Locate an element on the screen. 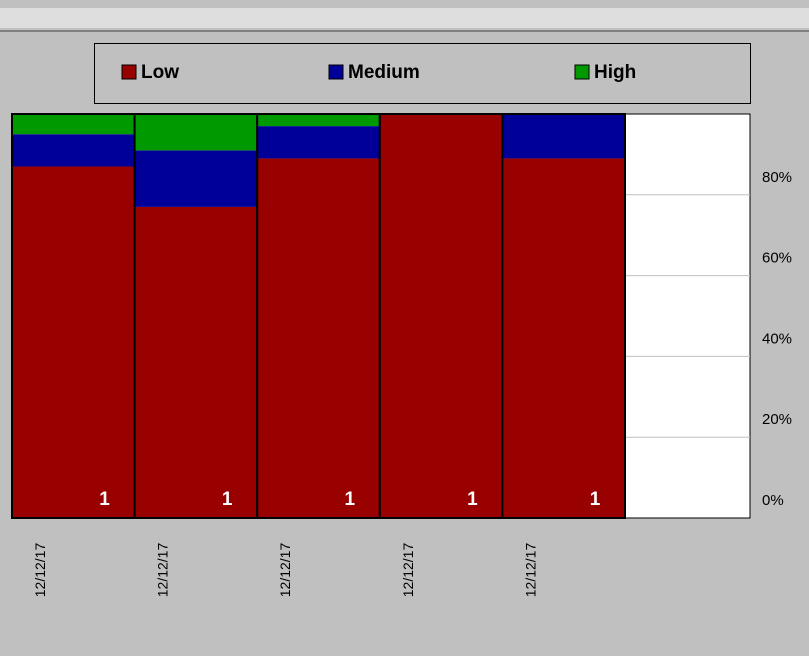 The height and width of the screenshot is (656, 809). y-tick-label: 0% is located at coordinates (773, 500).